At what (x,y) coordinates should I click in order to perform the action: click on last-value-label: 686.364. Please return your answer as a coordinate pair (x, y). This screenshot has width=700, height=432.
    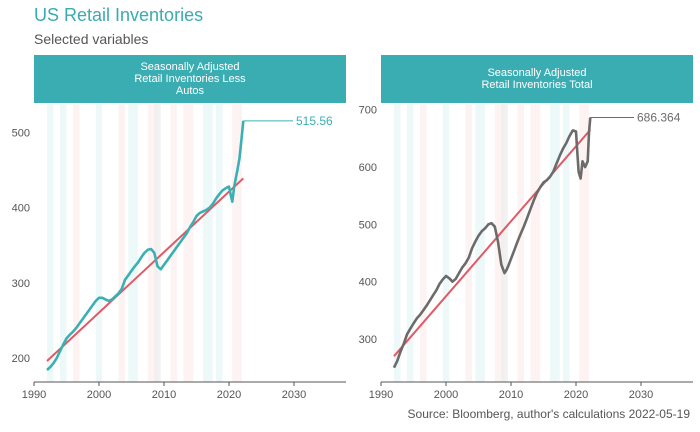
    Looking at the image, I should click on (659, 118).